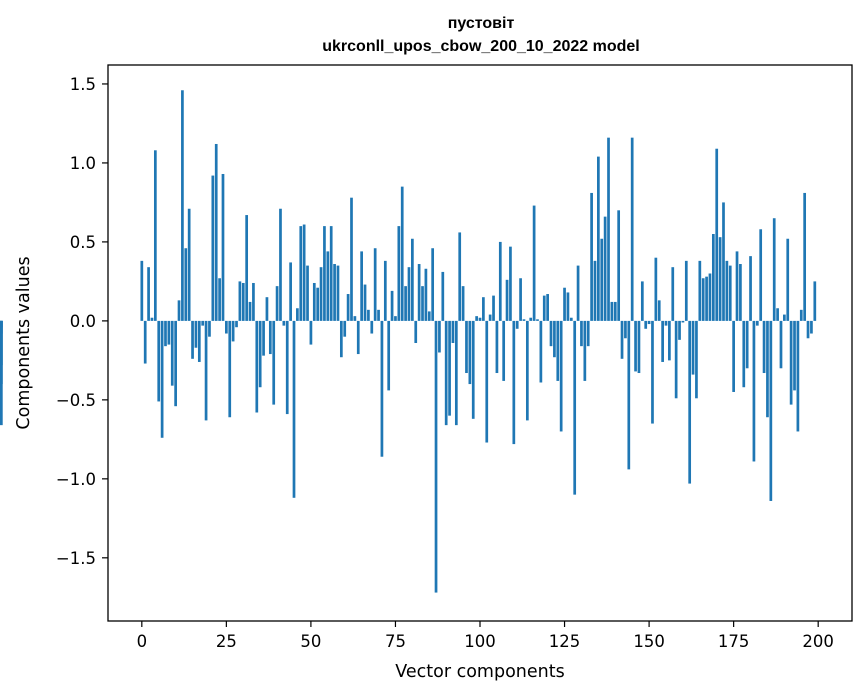  What do you see at coordinates (734, 641) in the screenshot?
I see `x-tick-label: 175` at bounding box center [734, 641].